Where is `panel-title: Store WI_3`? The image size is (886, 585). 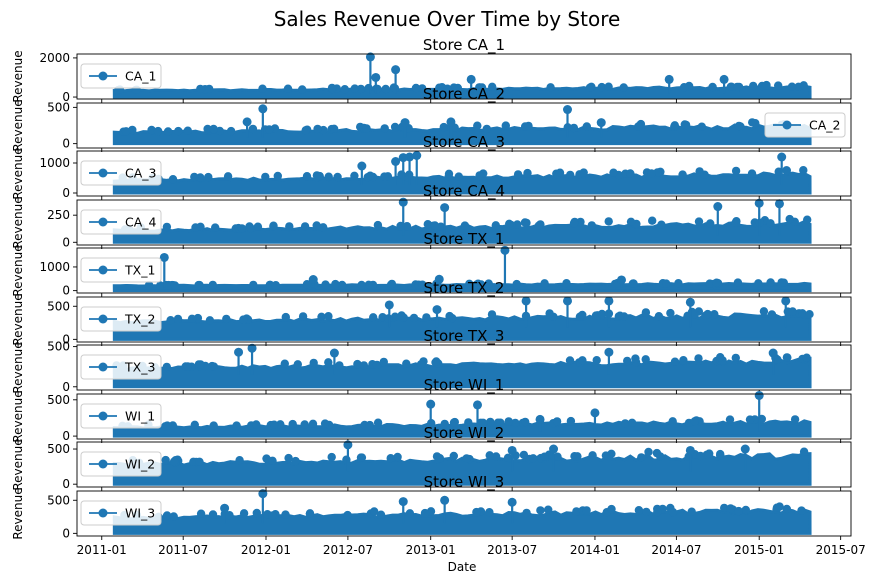 panel-title: Store WI_3 is located at coordinates (464, 482).